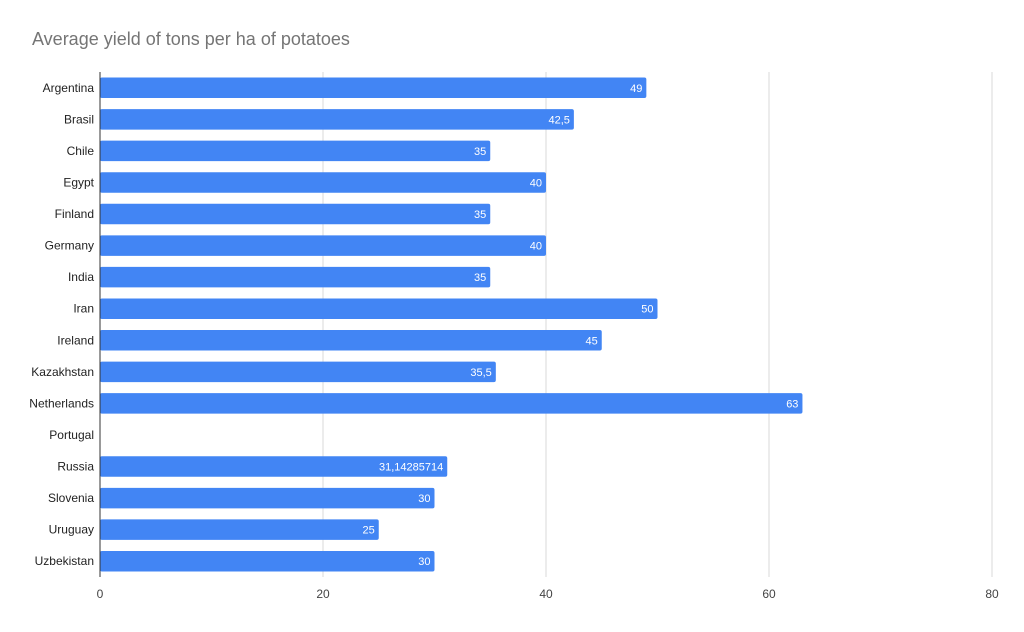  I want to click on data-label: 35,5, so click(480, 373).